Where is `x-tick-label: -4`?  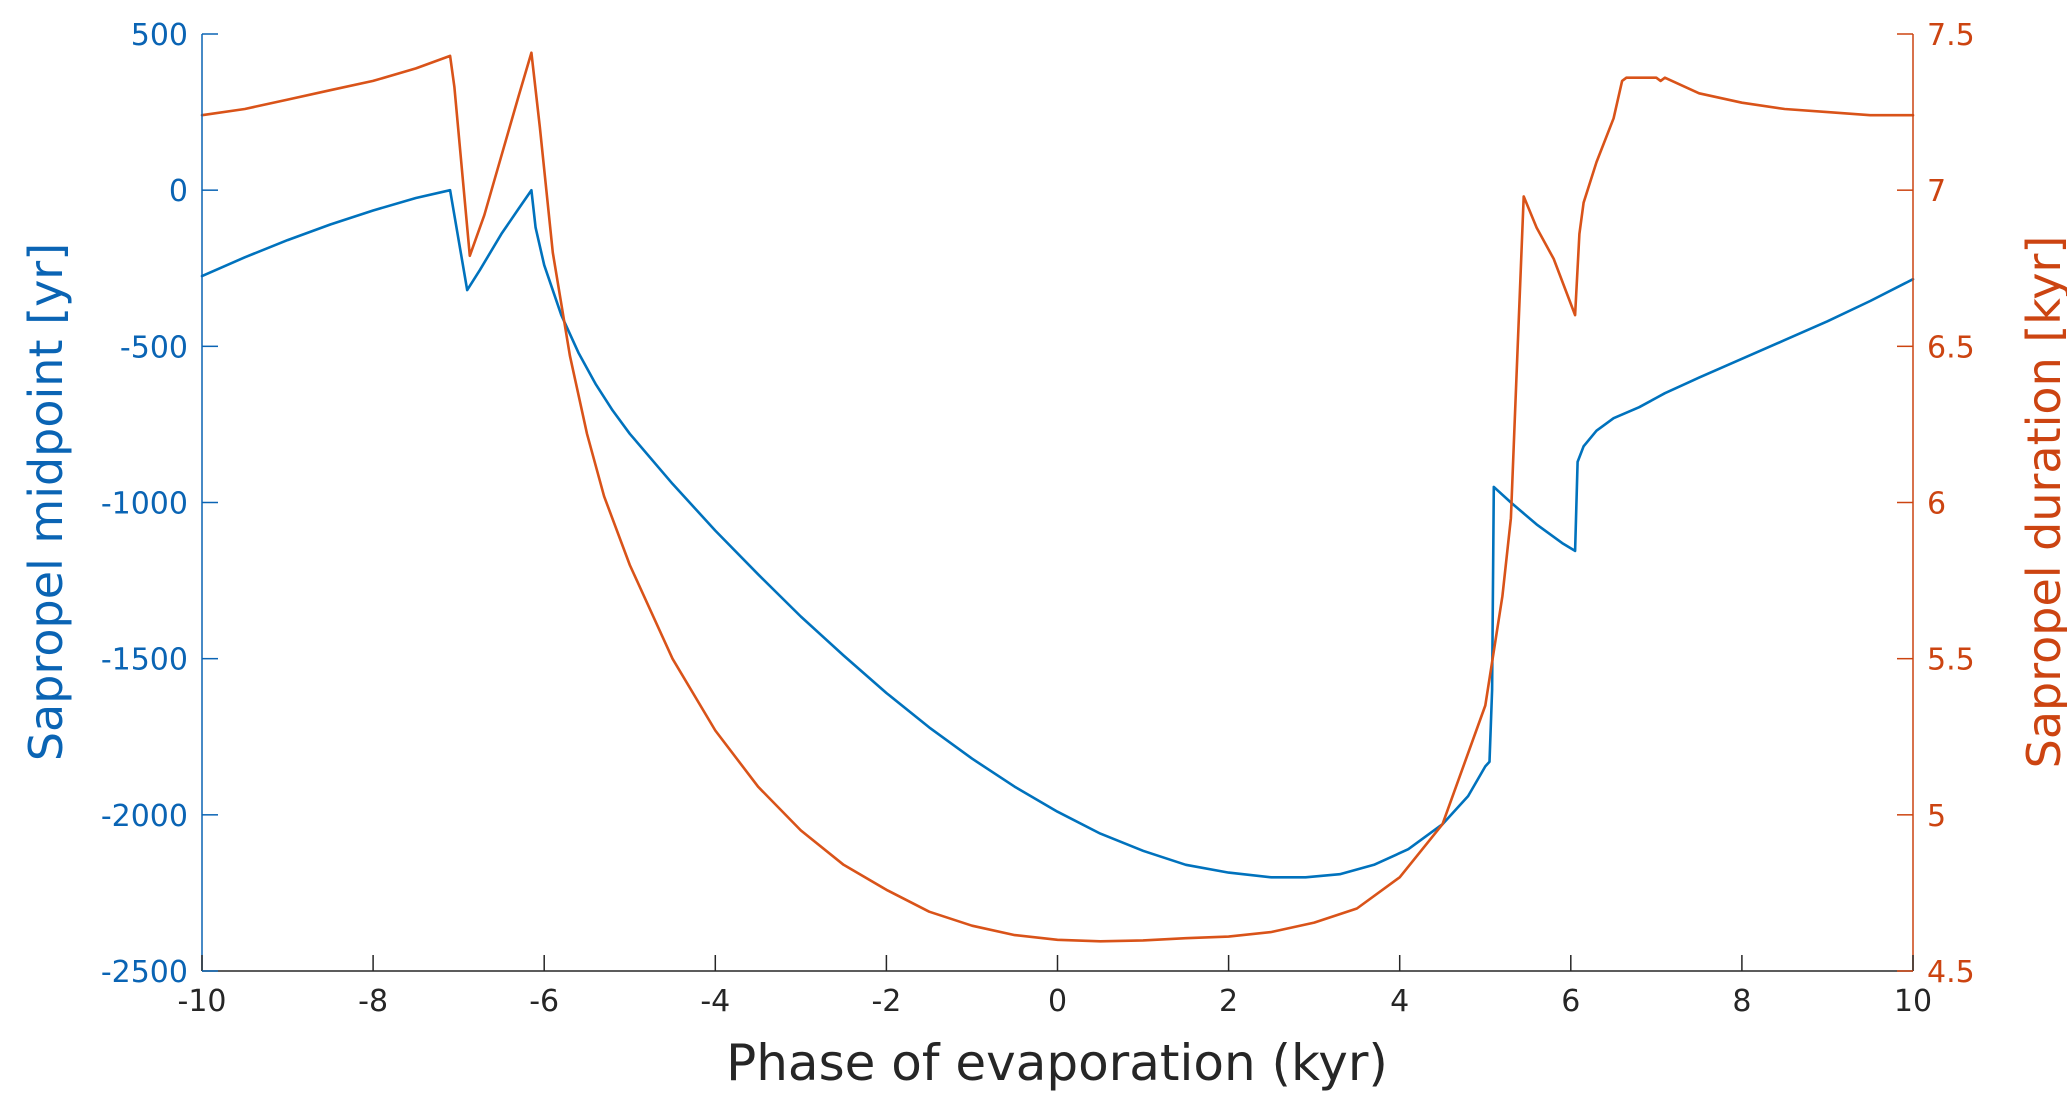
x-tick-label: -4 is located at coordinates (715, 1001).